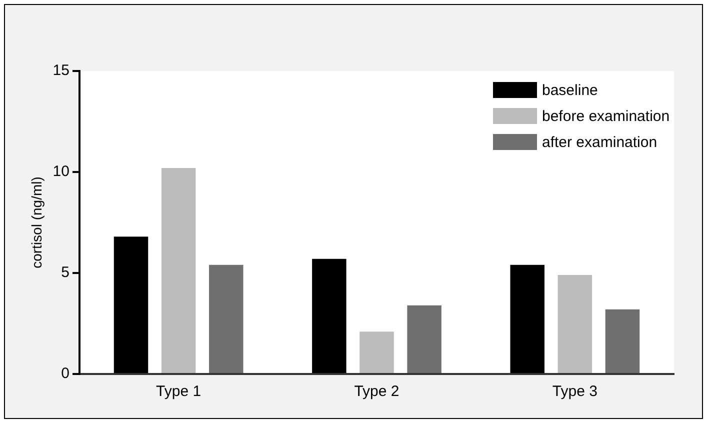 The width and height of the screenshot is (707, 423). What do you see at coordinates (61, 171) in the screenshot?
I see `y-tick-label: 10` at bounding box center [61, 171].